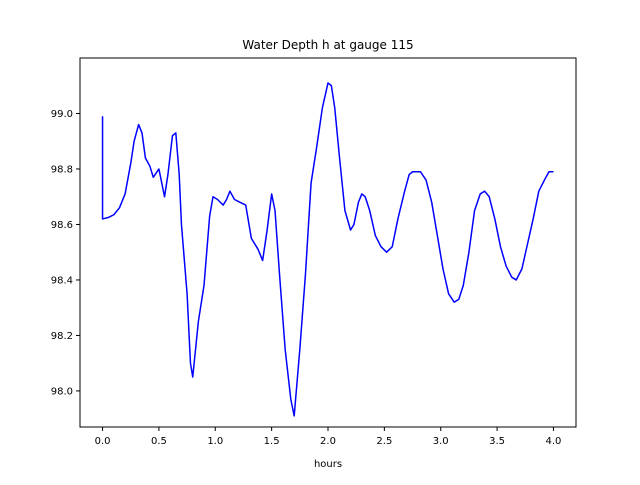 The width and height of the screenshot is (640, 485). What do you see at coordinates (441, 441) in the screenshot?
I see `x-tick-label: 3.0` at bounding box center [441, 441].